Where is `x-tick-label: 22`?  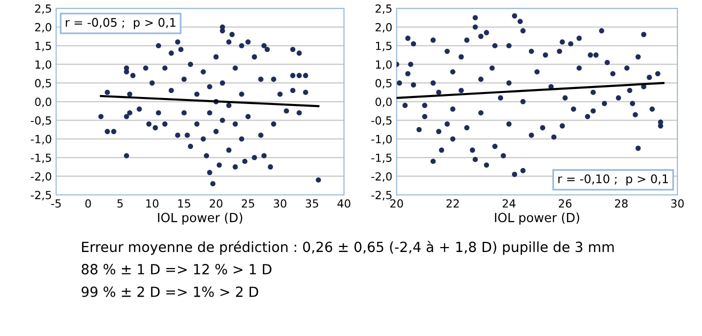
x-tick-label: 22 is located at coordinates (452, 203).